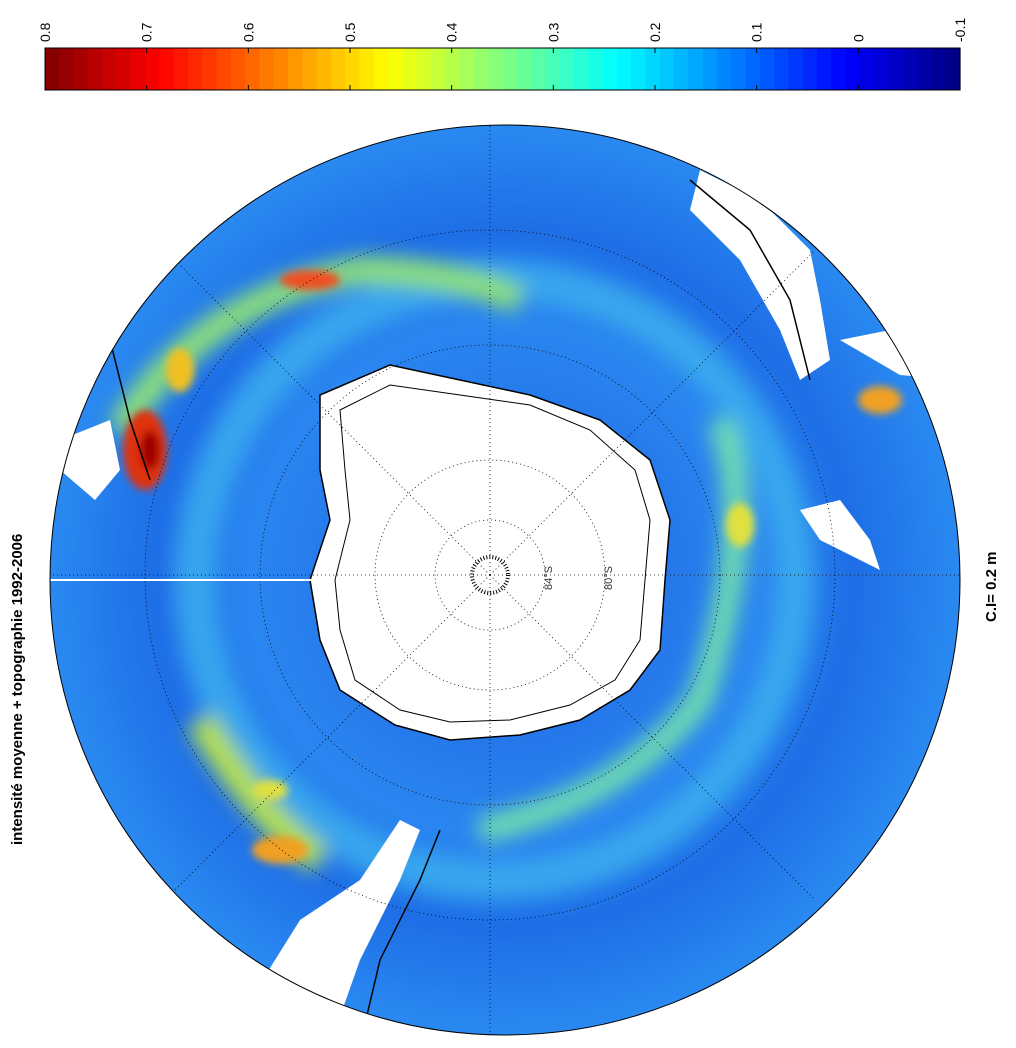  What do you see at coordinates (858, 38) in the screenshot?
I see `colorbar-tick-label: 0` at bounding box center [858, 38].